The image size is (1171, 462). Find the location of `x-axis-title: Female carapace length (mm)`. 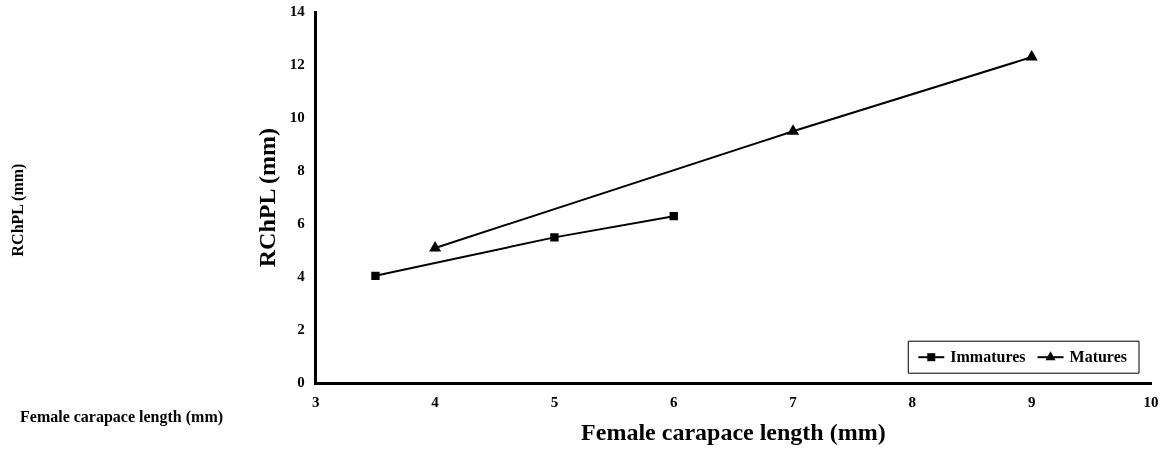

x-axis-title: Female carapace length (mm) is located at coordinates (733, 431).